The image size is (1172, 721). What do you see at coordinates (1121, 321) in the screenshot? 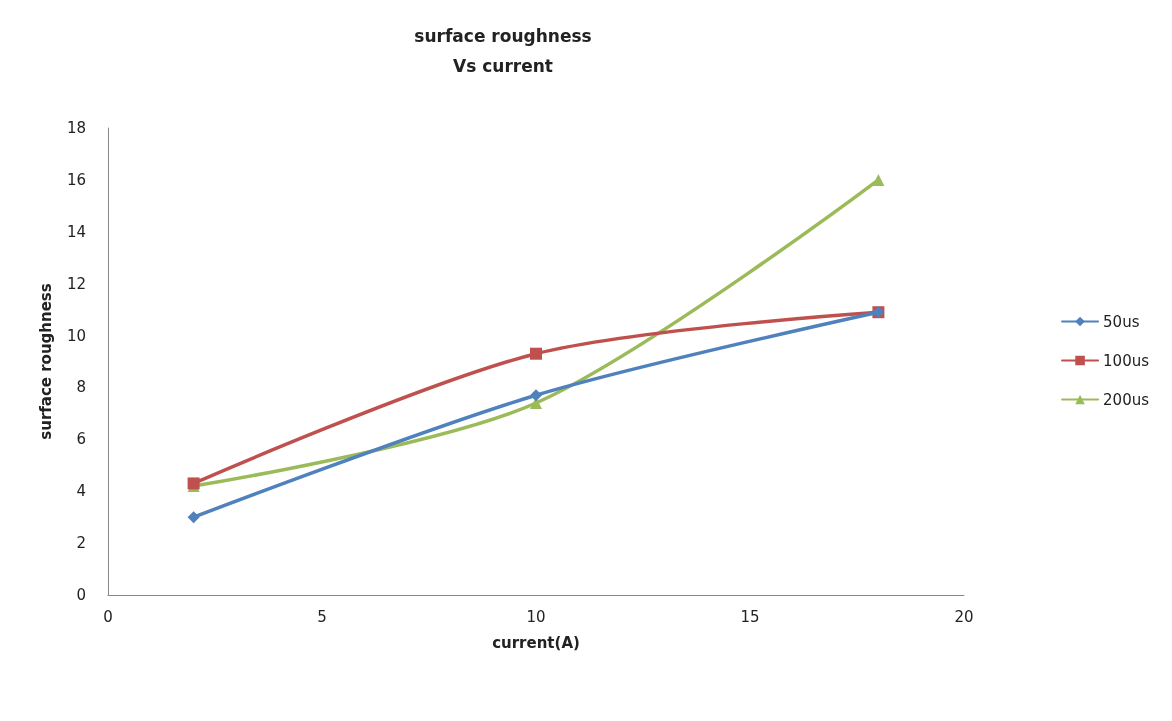
I see `legend-label: 50us` at bounding box center [1121, 321].